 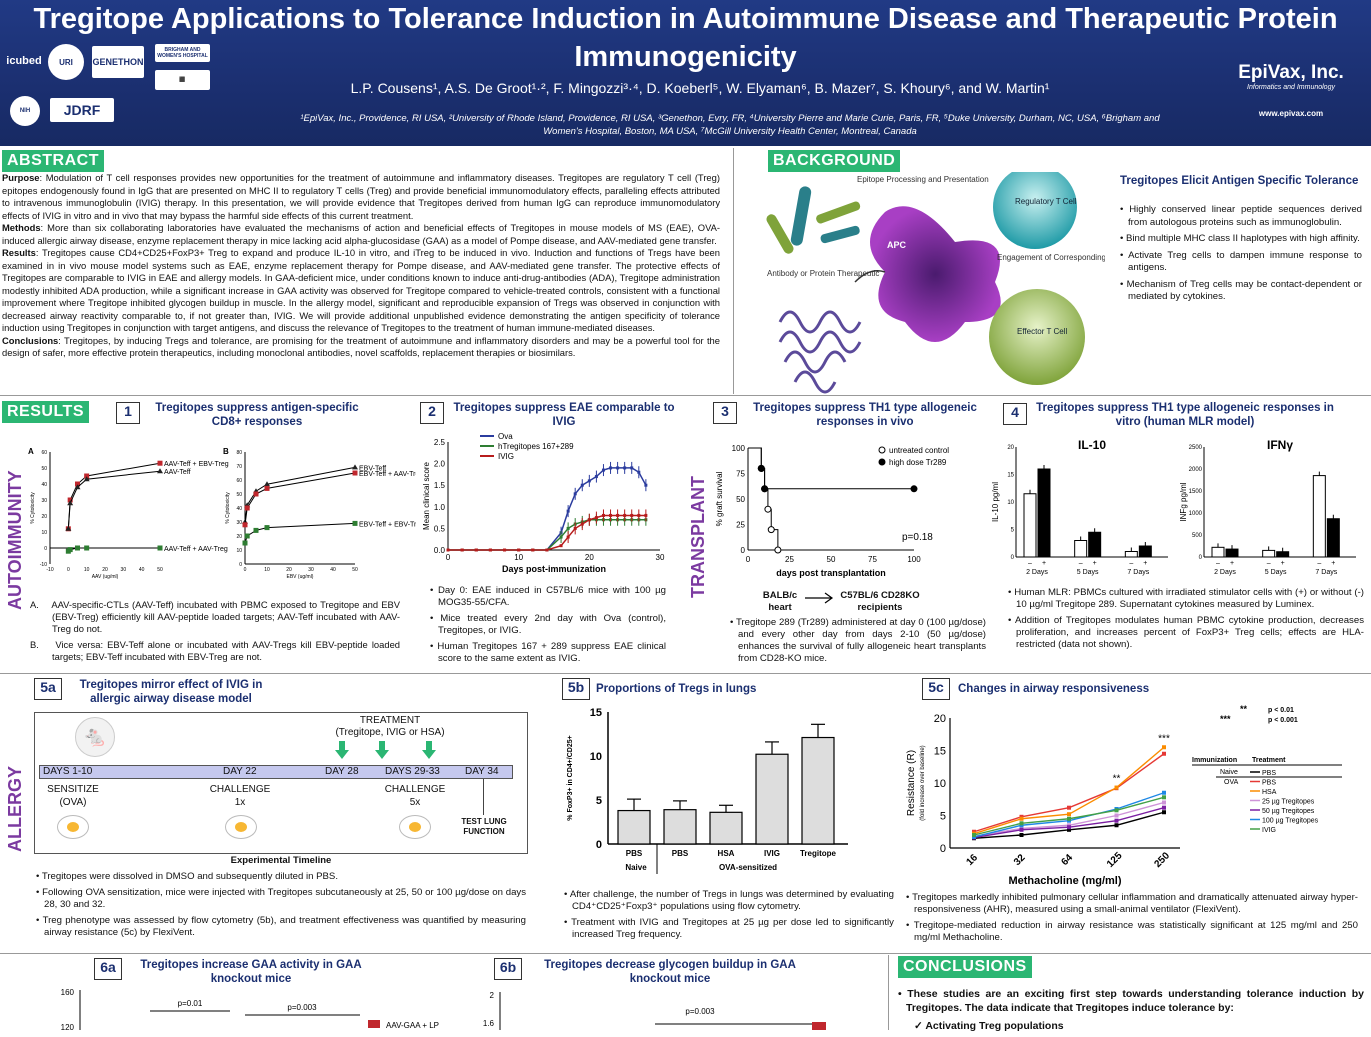 What do you see at coordinates (240, 771) in the screenshot?
I see `timeline-day: DAY 22` at bounding box center [240, 771].